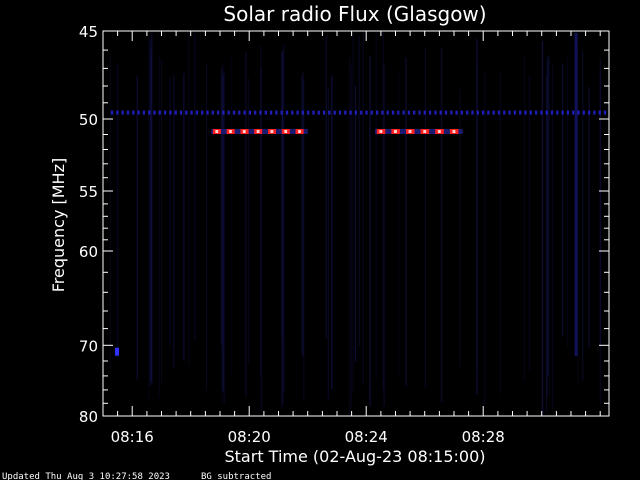 Image resolution: width=640 pixels, height=480 pixels. I want to click on burst-band, so click(419, 131).